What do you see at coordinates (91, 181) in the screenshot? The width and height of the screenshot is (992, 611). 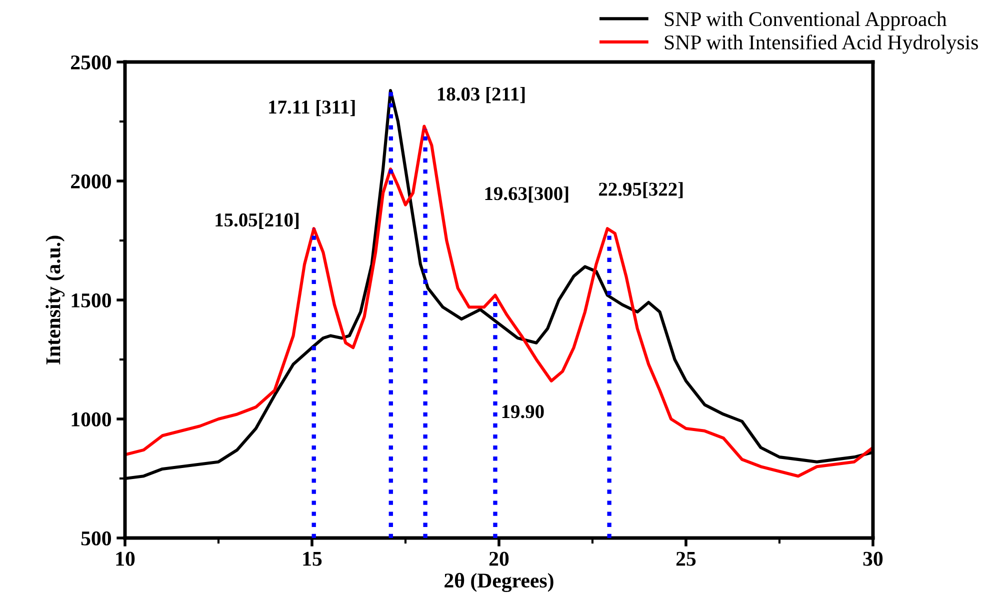 I see `y-tick-label: 2000` at bounding box center [91, 181].